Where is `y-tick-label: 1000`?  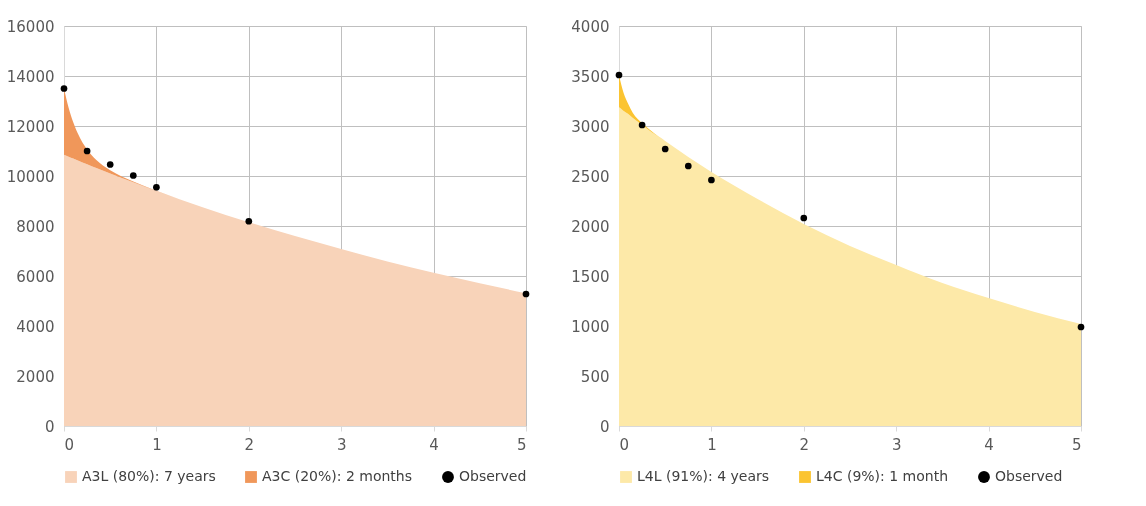
y-tick-label: 1000 is located at coordinates (590, 326).